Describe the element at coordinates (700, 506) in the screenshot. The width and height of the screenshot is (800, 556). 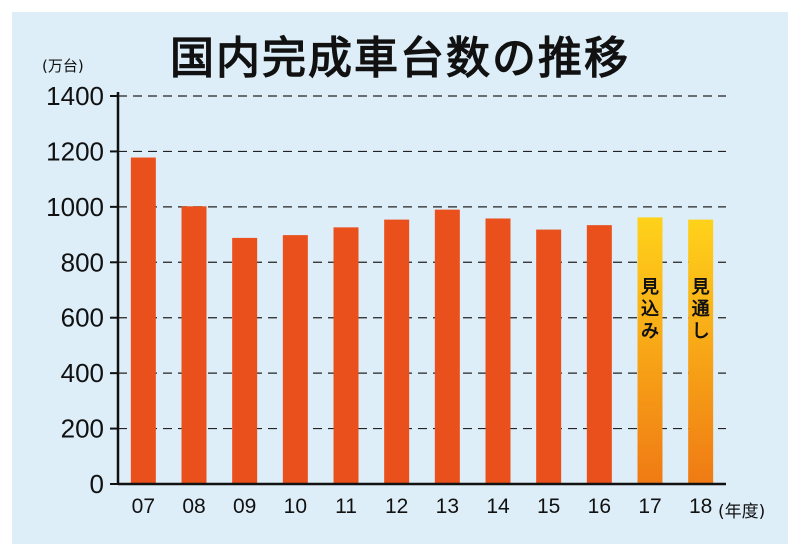
I see `x-tick-label: 18` at that location.